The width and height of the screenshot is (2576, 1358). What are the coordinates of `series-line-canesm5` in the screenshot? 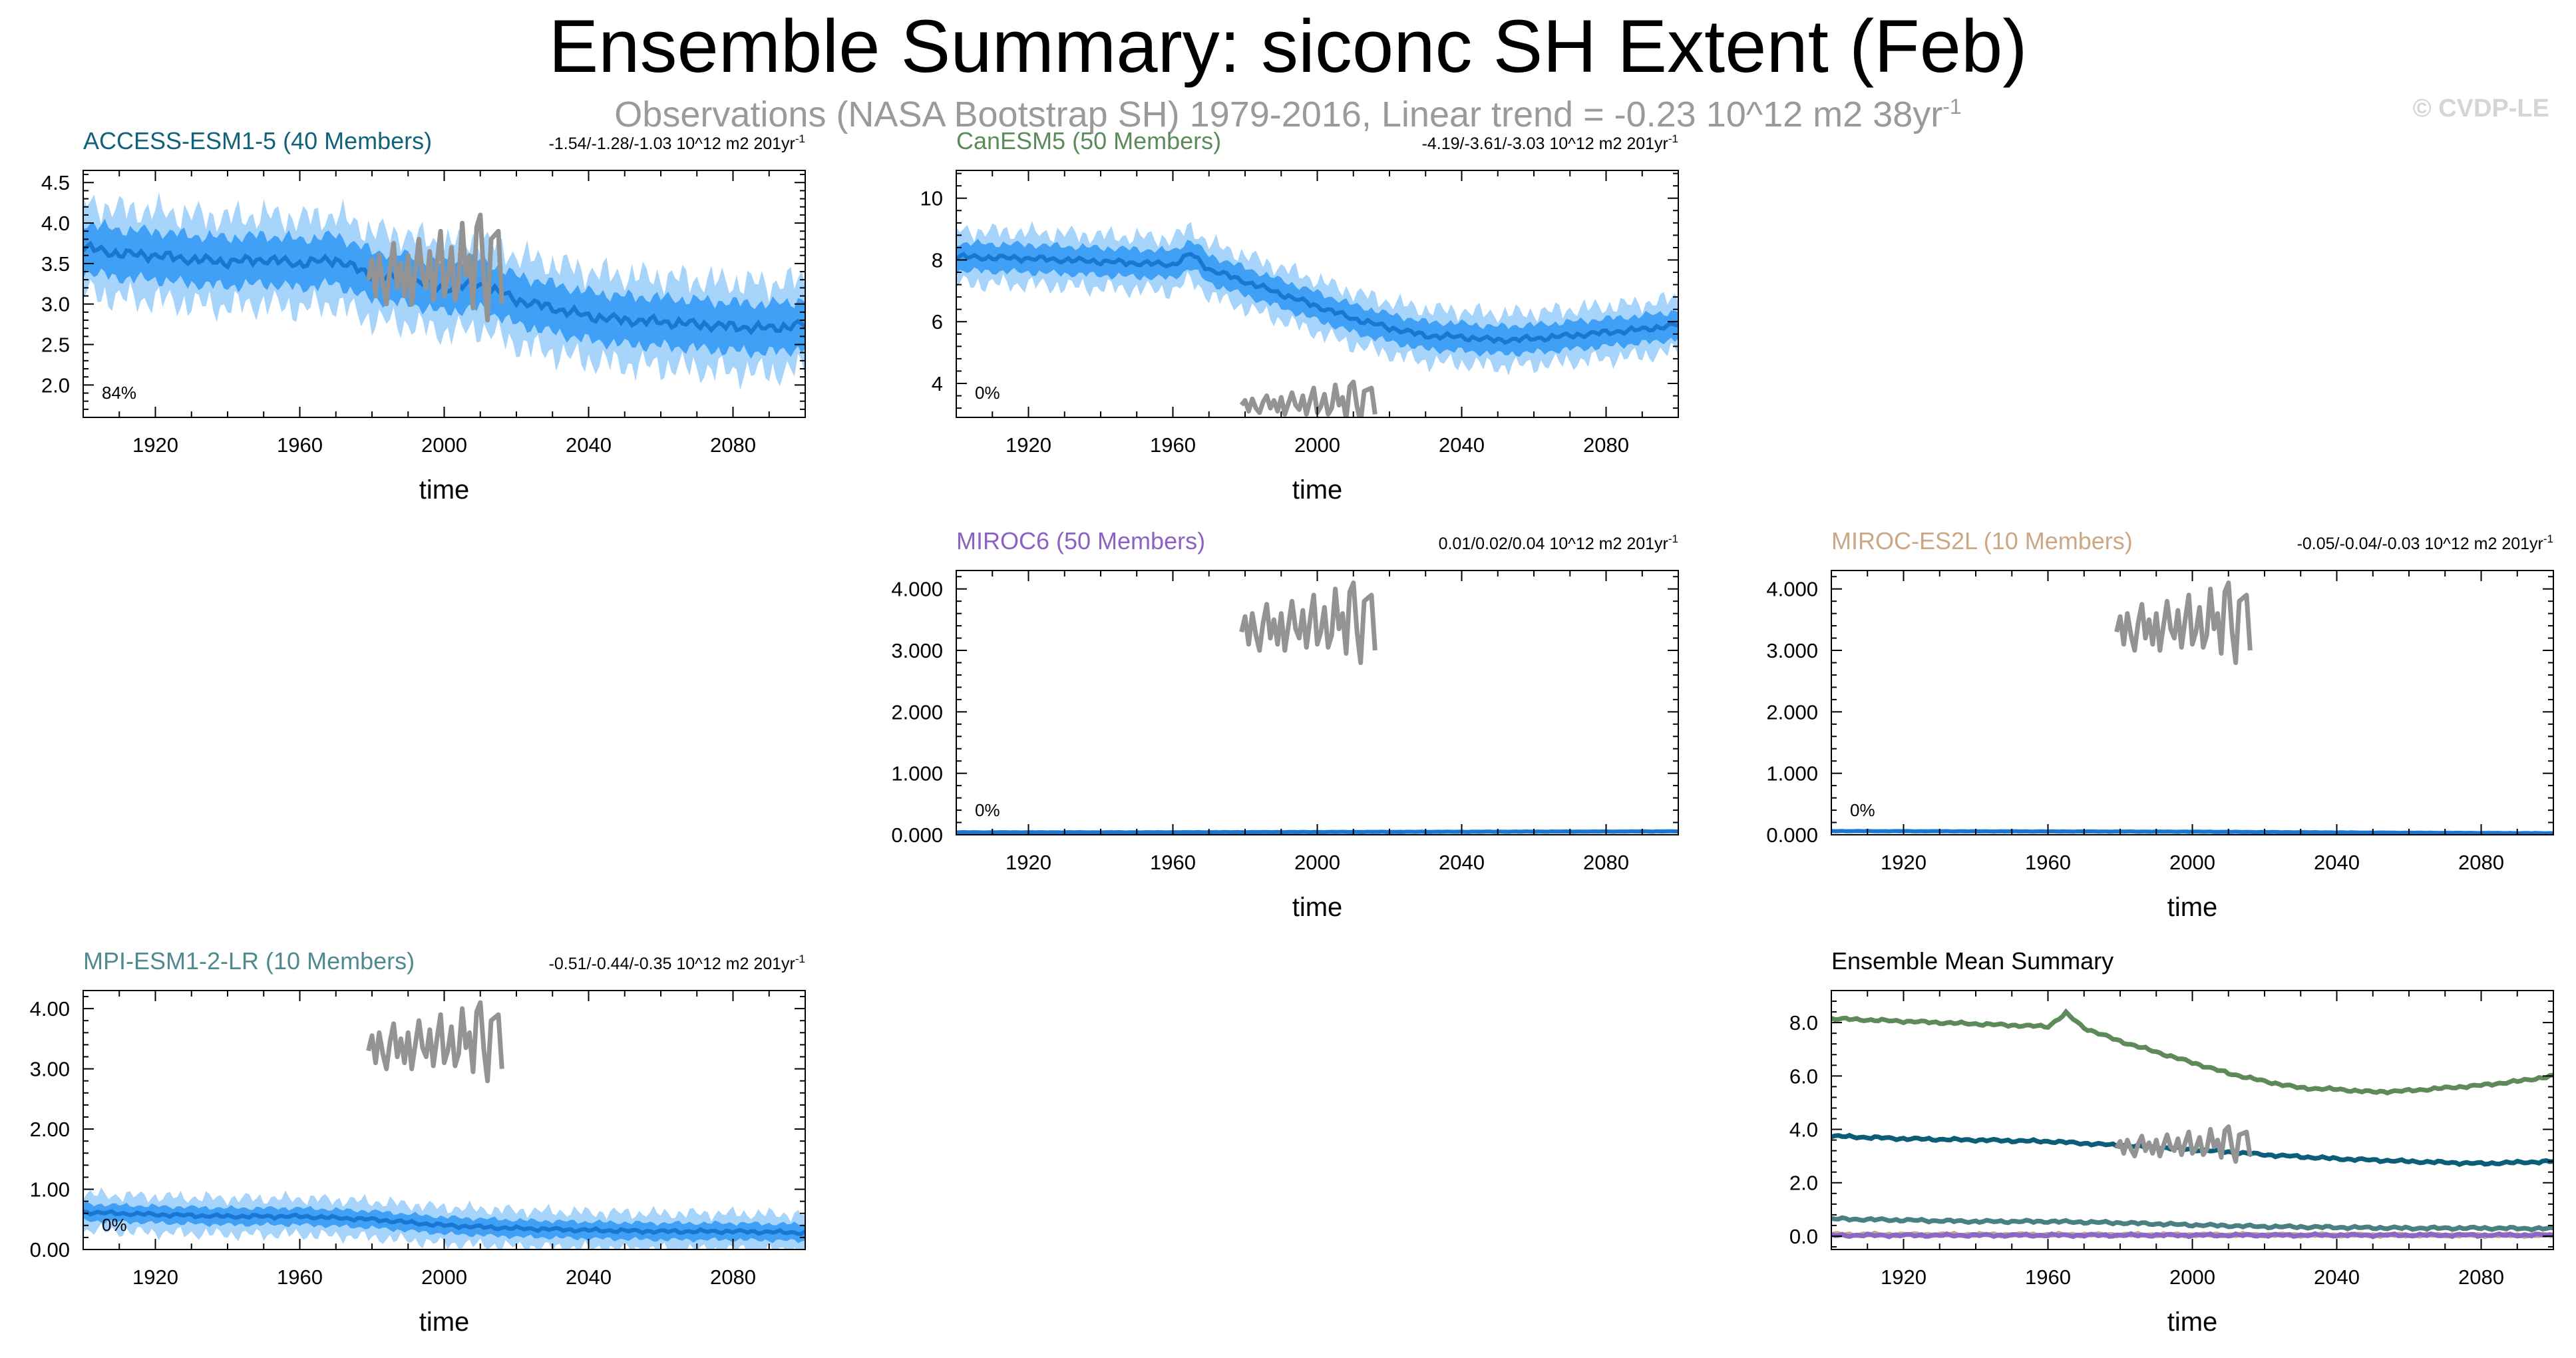 It's located at (2192, 1052).